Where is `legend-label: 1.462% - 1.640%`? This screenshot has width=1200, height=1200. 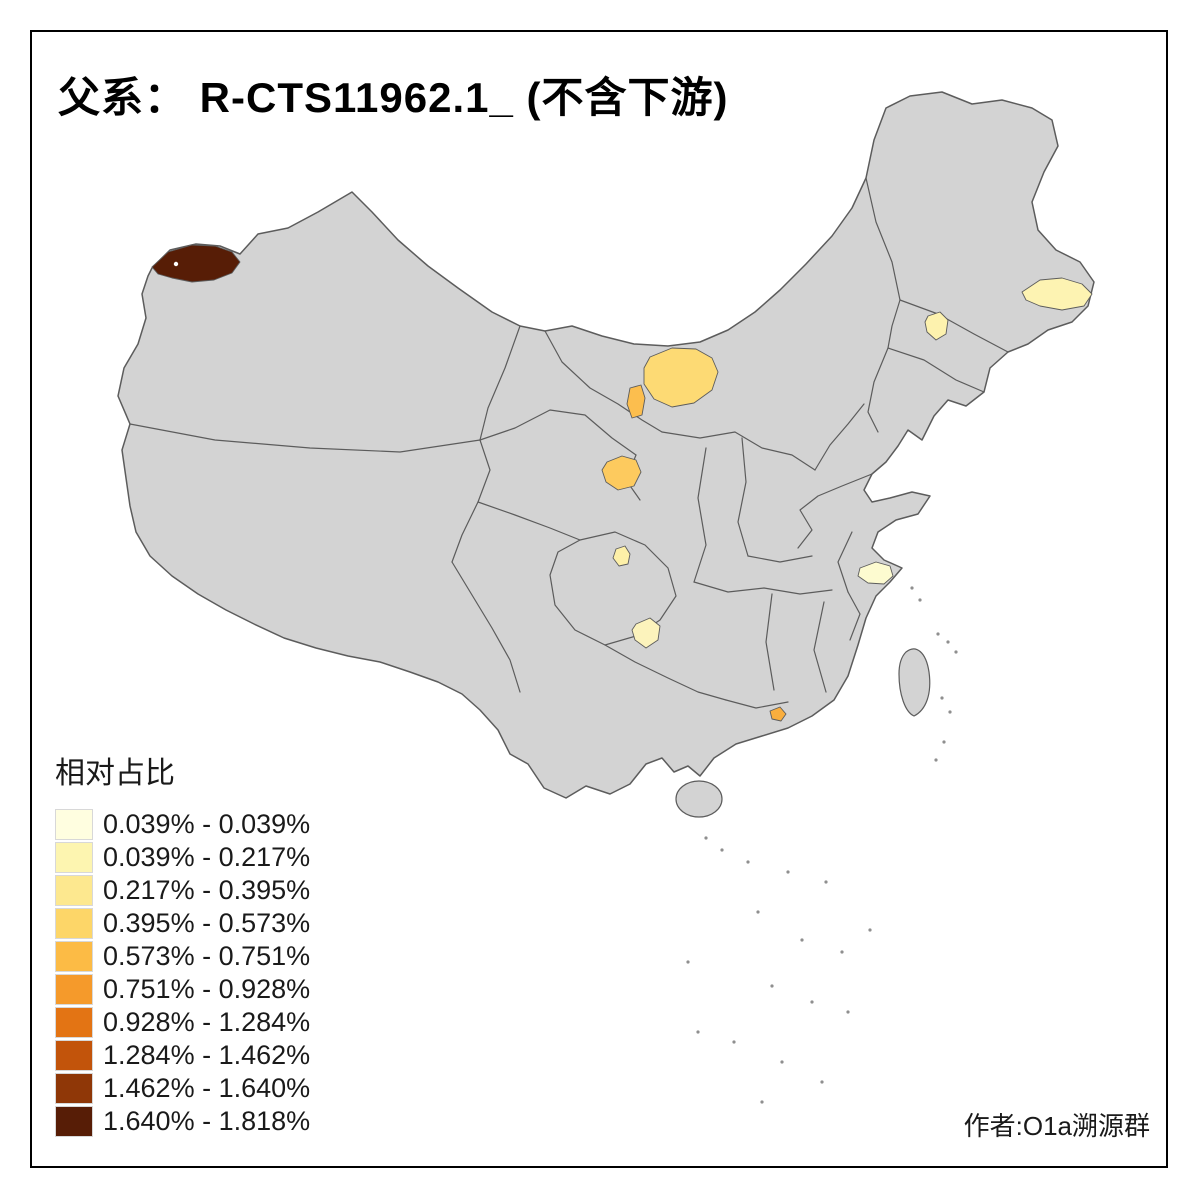
legend-label: 1.462% - 1.640% is located at coordinates (207, 1088).